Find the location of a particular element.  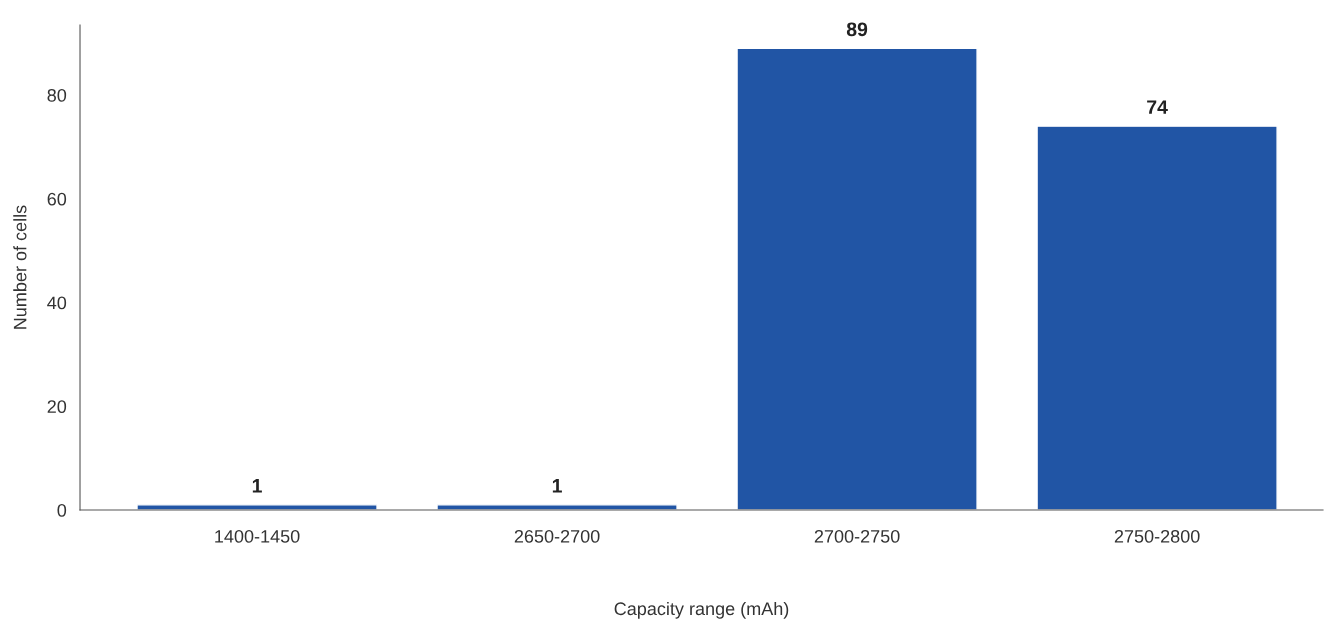

x-tick-label: 2650-2700 is located at coordinates (557, 536).